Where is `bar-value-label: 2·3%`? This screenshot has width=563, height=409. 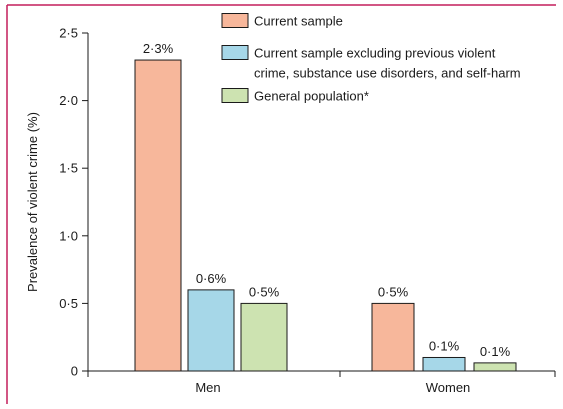 bar-value-label: 2·3% is located at coordinates (158, 48).